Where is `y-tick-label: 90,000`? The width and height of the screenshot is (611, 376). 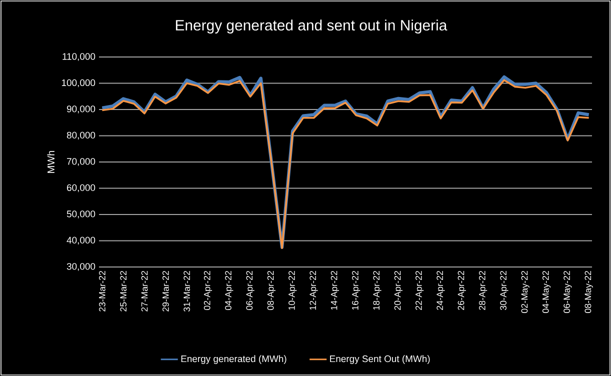 y-tick-label: 90,000 is located at coordinates (81, 110).